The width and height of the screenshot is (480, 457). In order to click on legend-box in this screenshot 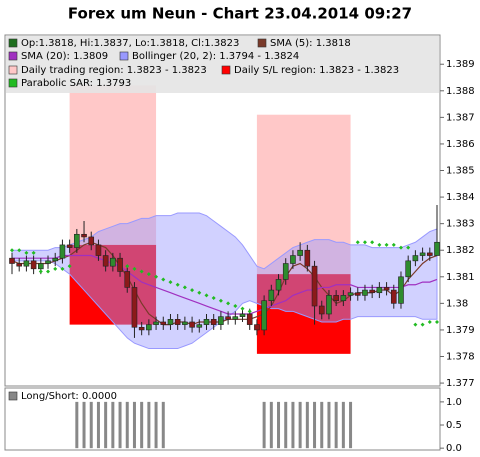, I will do `click(222, 64)`.